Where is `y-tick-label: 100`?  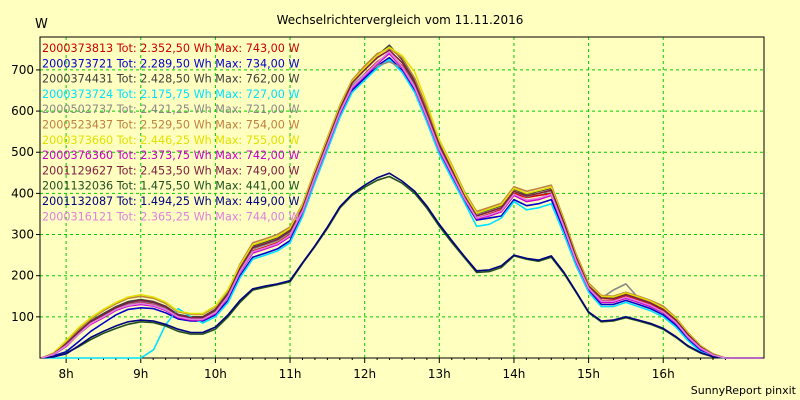
y-tick-label: 100 is located at coordinates (22, 317).